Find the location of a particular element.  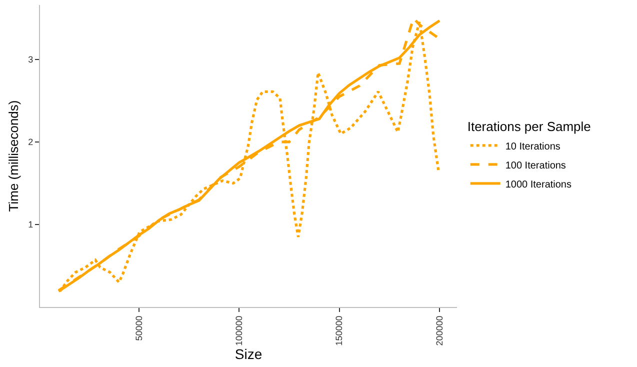

legend-title: Iterations per Sample is located at coordinates (529, 126).